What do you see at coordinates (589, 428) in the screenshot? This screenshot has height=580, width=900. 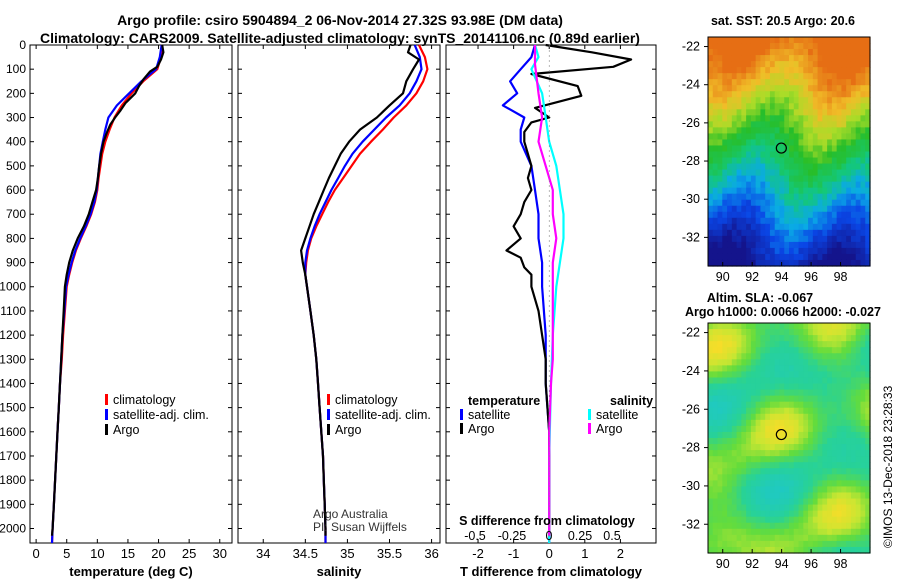 I see `diff-legend-s-swatch` at bounding box center [589, 428].